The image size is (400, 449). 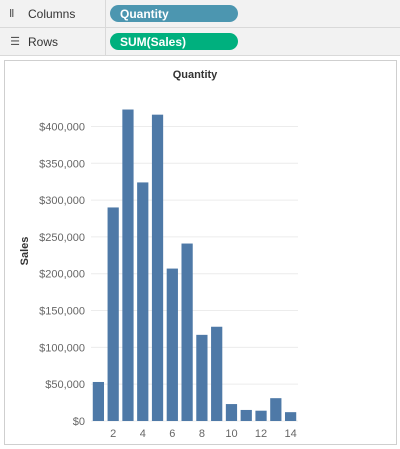 I want to click on y-tick-label: $100,000, so click(x=62, y=348).